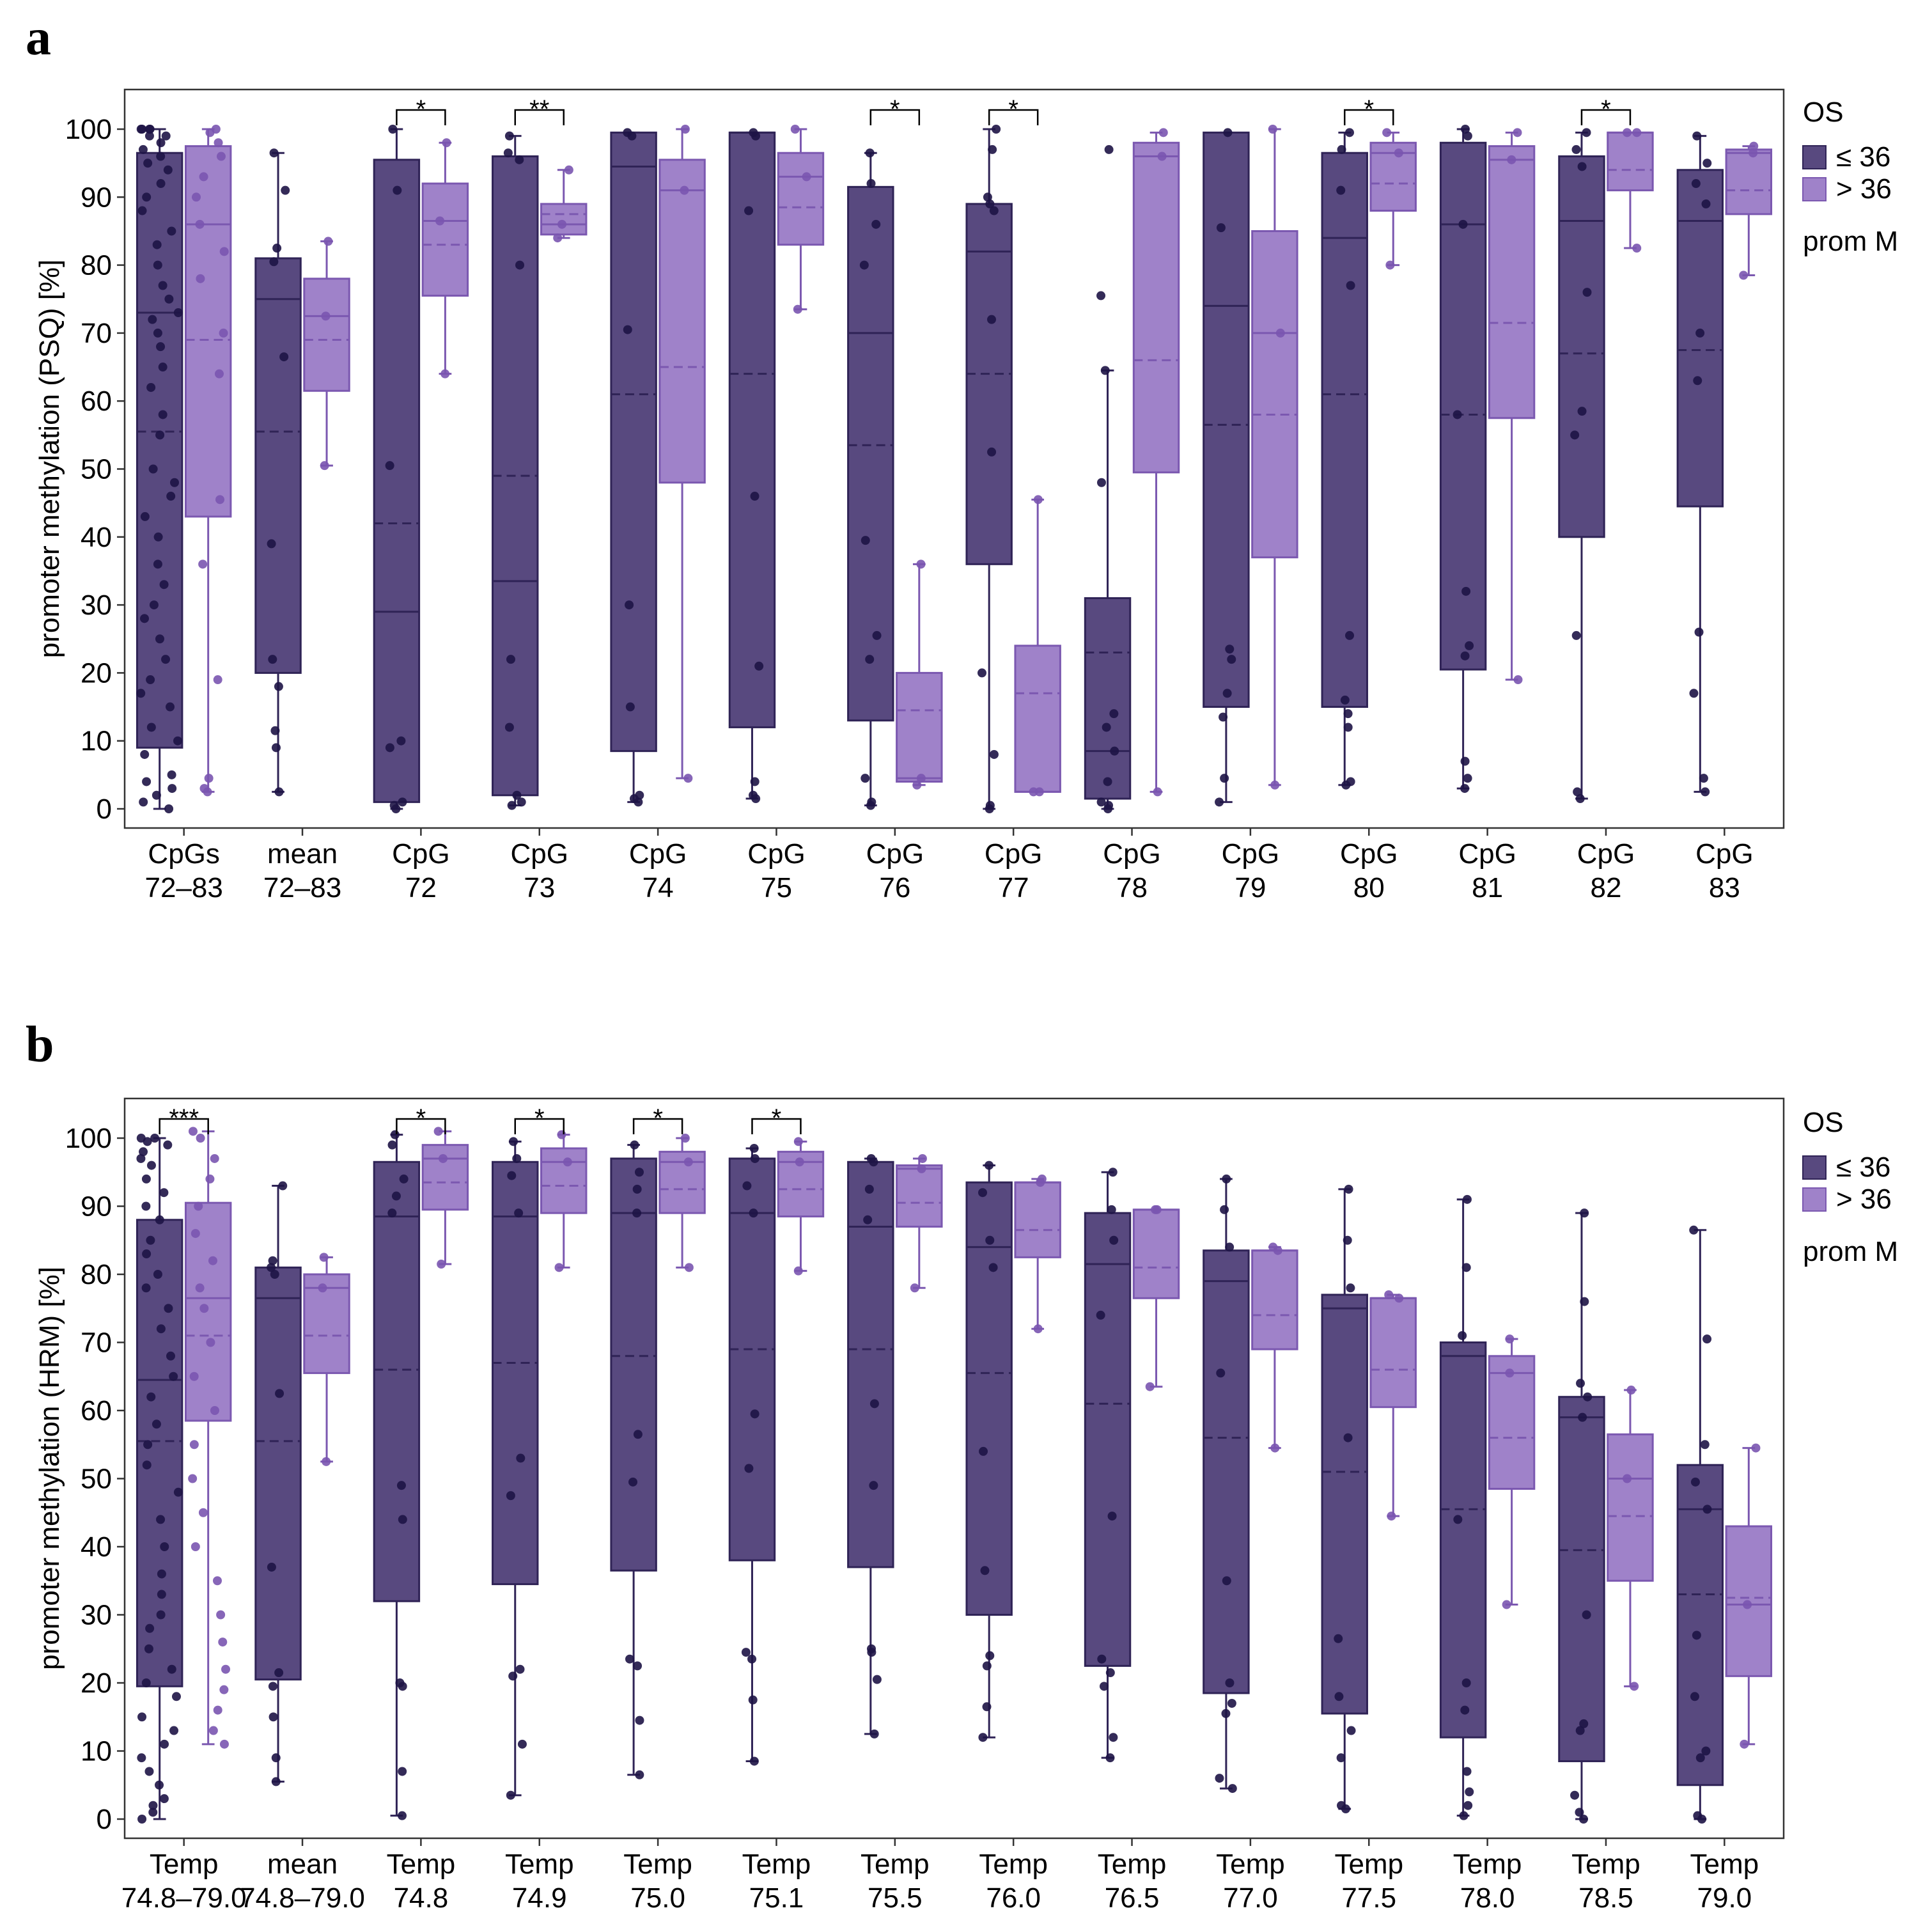  I want to click on y-tick-label: 0, so click(104, 809).